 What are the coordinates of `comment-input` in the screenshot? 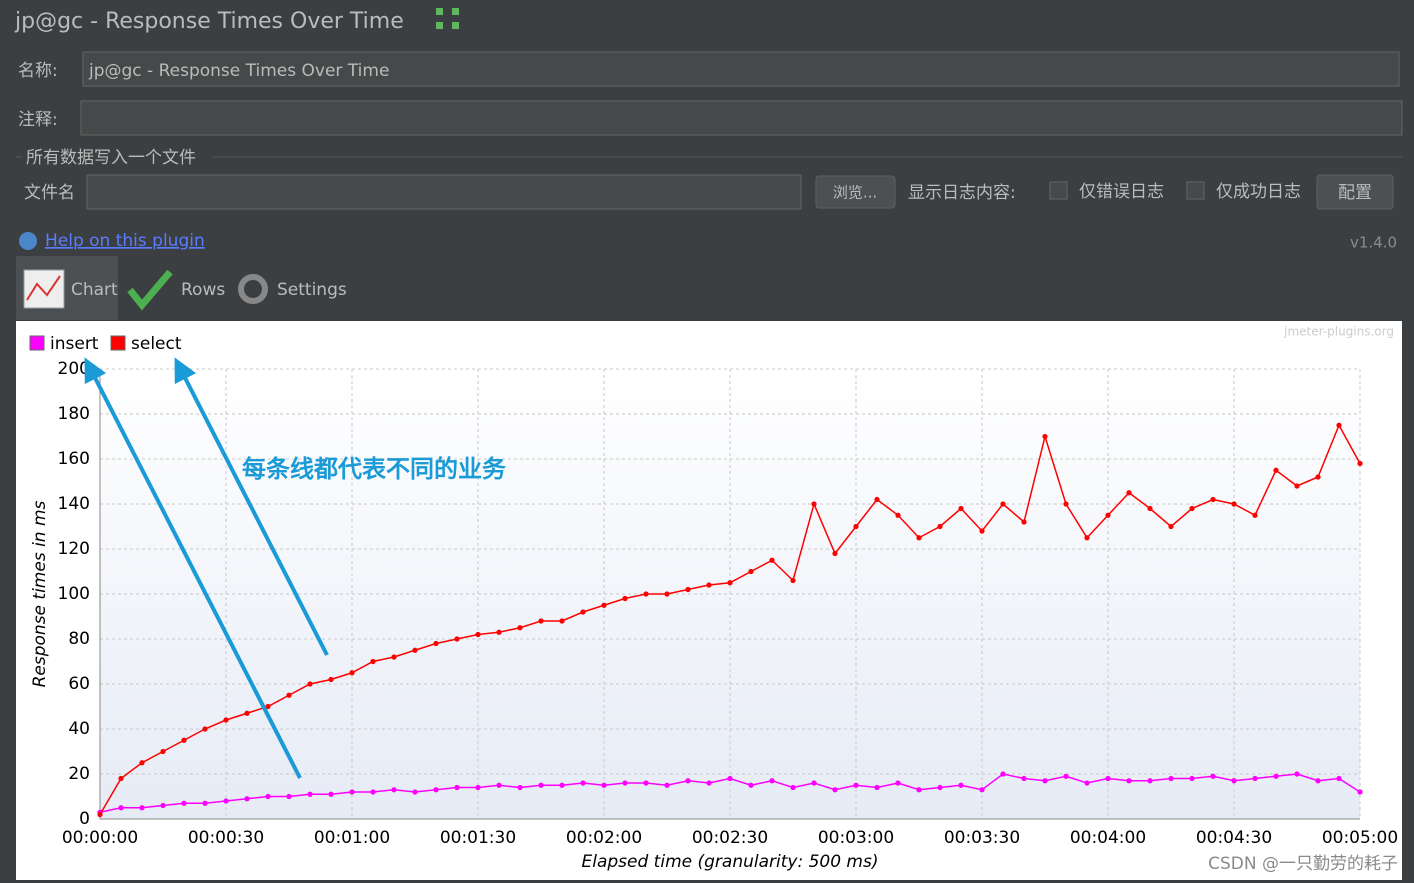 It's located at (741, 118).